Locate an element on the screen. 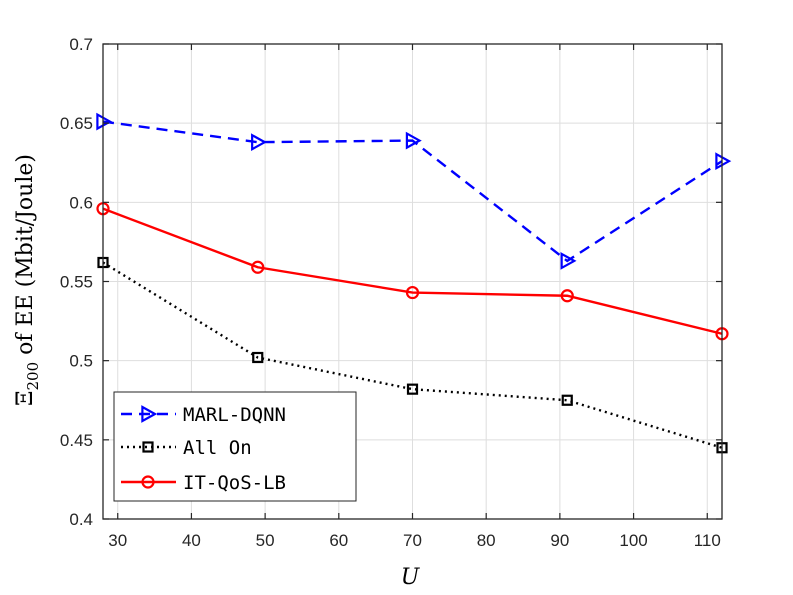  legend-label: All On is located at coordinates (217, 448).